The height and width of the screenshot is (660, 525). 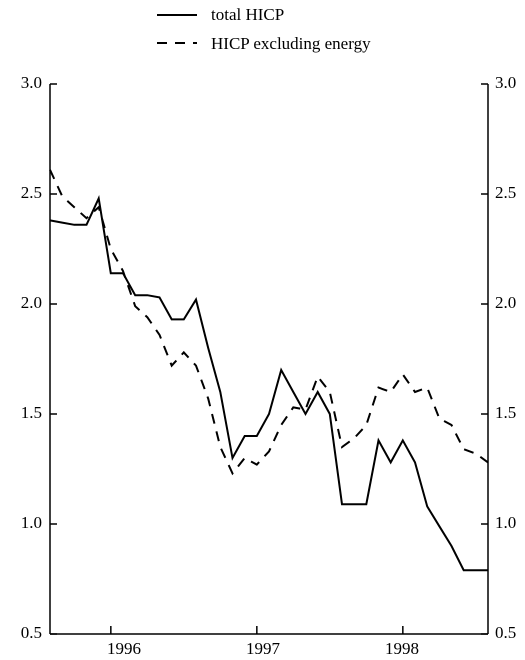 What do you see at coordinates (505, 522) in the screenshot?
I see `y-tick-label-right: 1.0` at bounding box center [505, 522].